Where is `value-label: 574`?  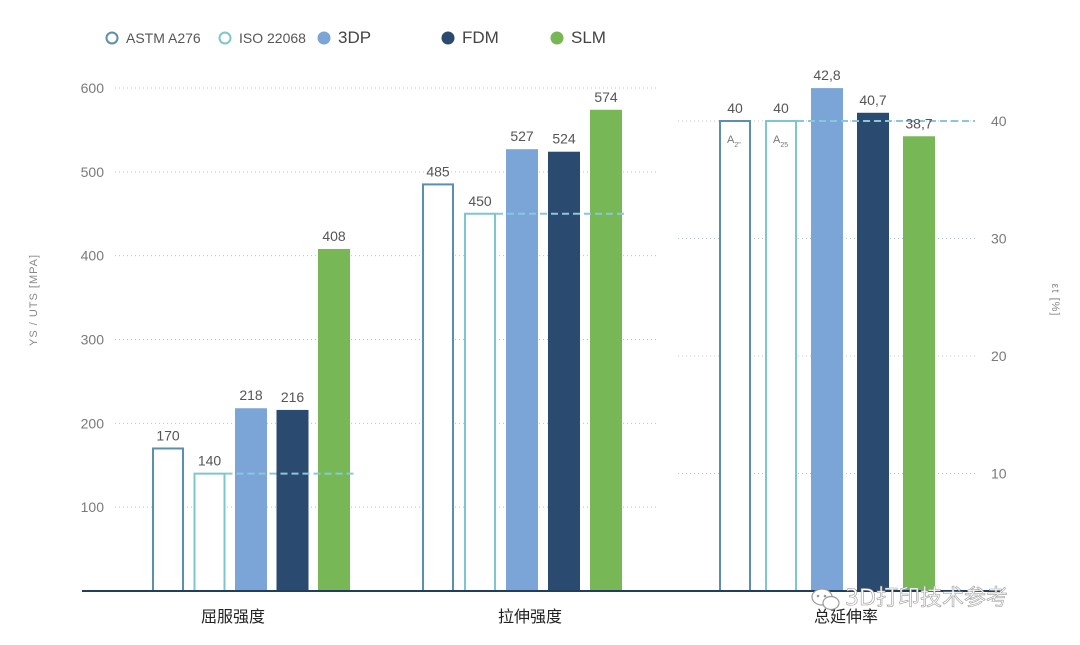
value-label: 574 is located at coordinates (606, 97).